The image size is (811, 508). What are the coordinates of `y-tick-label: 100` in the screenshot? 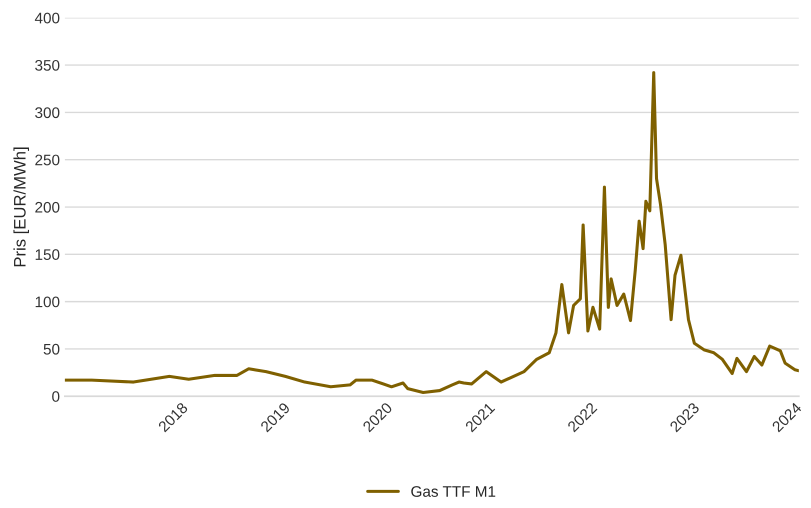 It's located at (48, 302).